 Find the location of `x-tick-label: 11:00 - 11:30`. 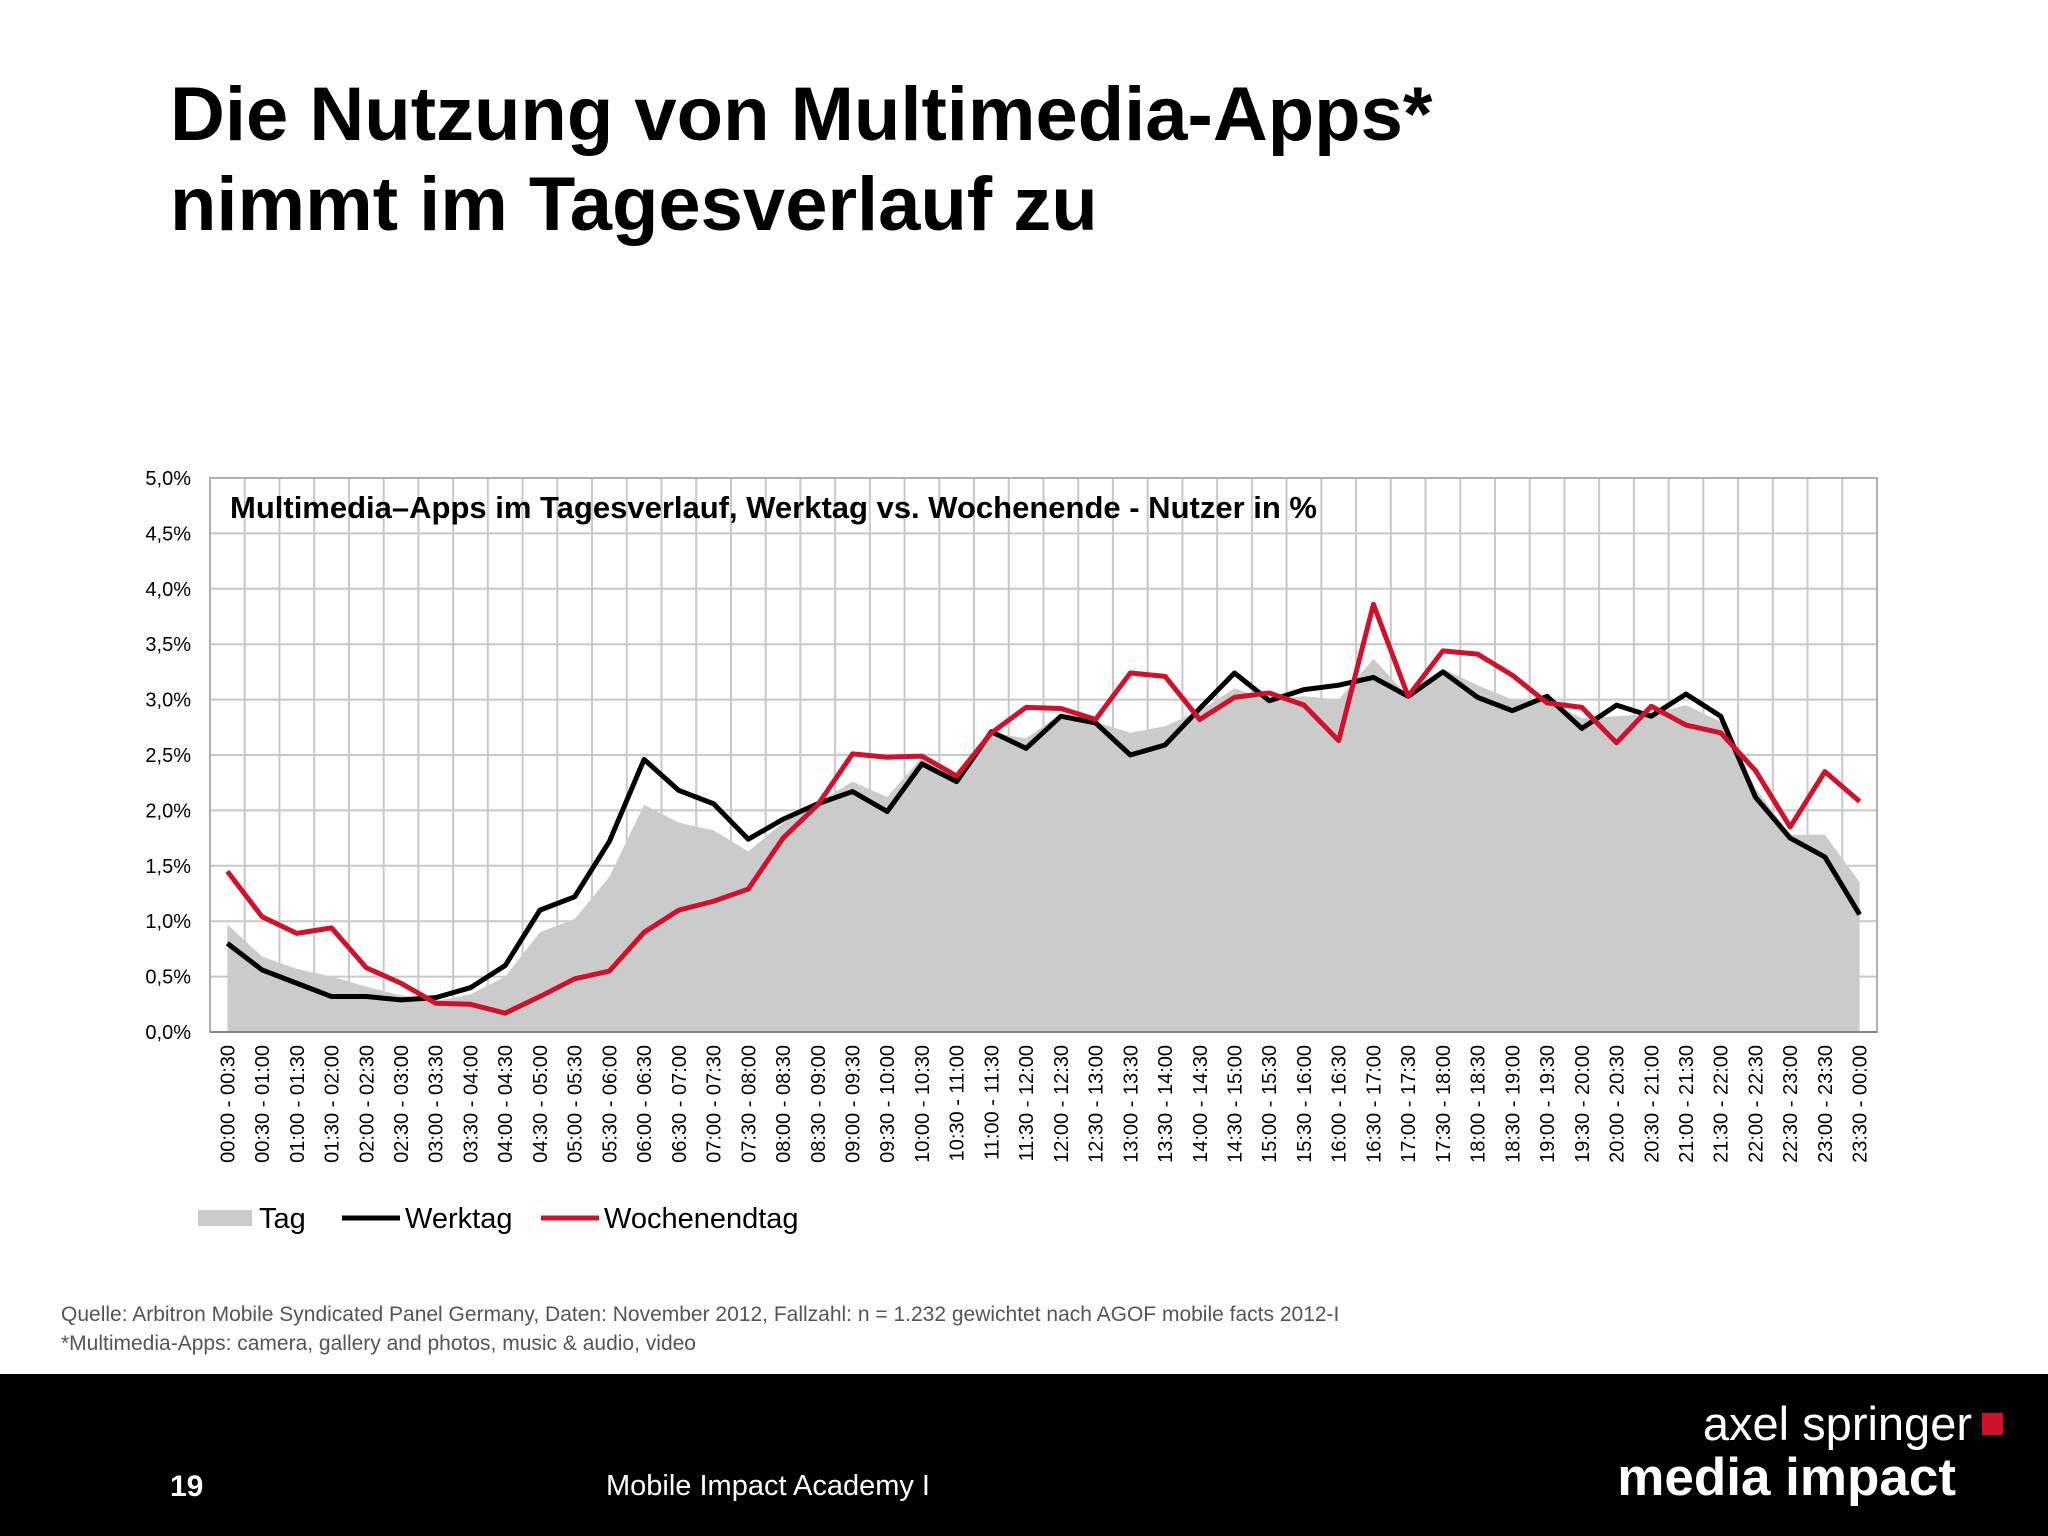

x-tick-label: 11:00 - 11:30 is located at coordinates (992, 1102).